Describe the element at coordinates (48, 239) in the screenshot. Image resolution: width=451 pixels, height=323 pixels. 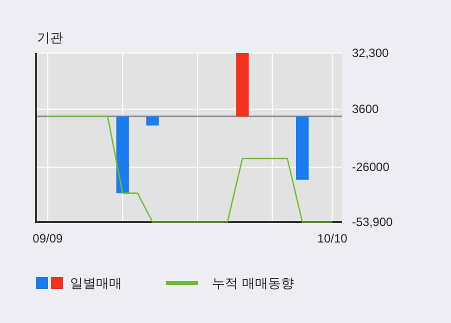
I see `x-tick-label: 09/09` at that location.